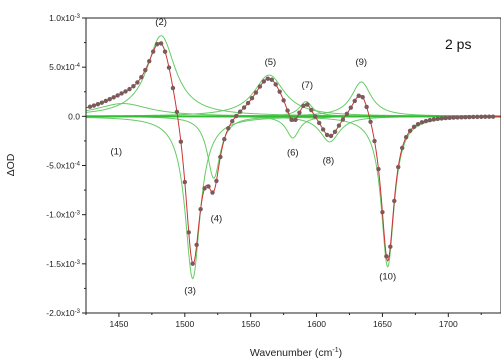 The width and height of the screenshot is (501, 364). What do you see at coordinates (382, 324) in the screenshot?
I see `x-tick-label: 1650` at bounding box center [382, 324].